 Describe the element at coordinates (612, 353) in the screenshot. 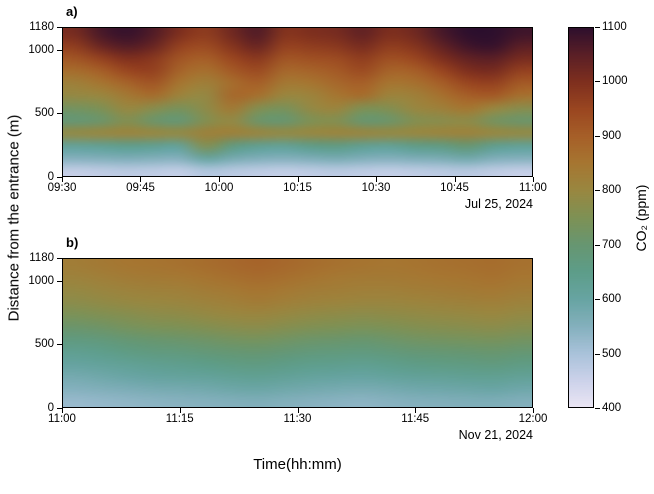

I see `colorbar-tick-label: 500` at that location.